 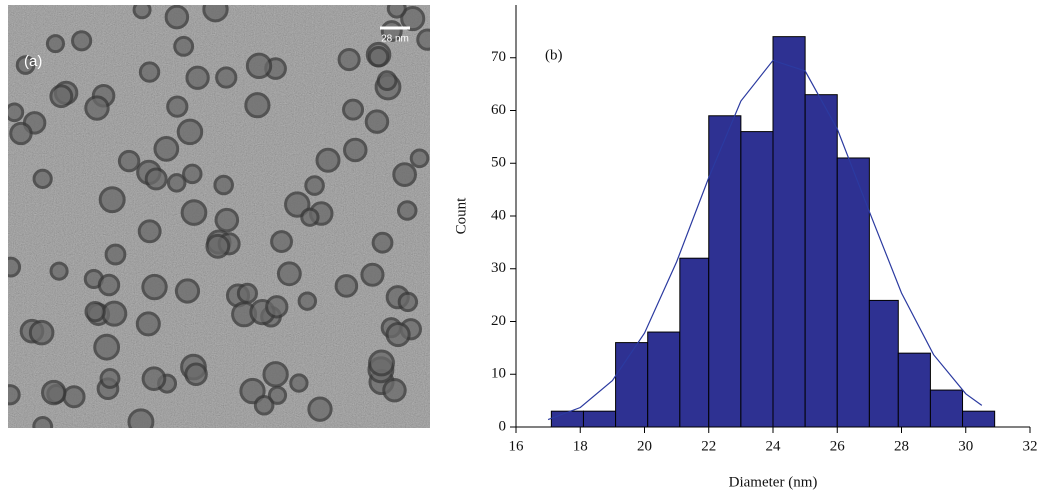 I want to click on x-tick-label: 20, so click(x=644, y=446).